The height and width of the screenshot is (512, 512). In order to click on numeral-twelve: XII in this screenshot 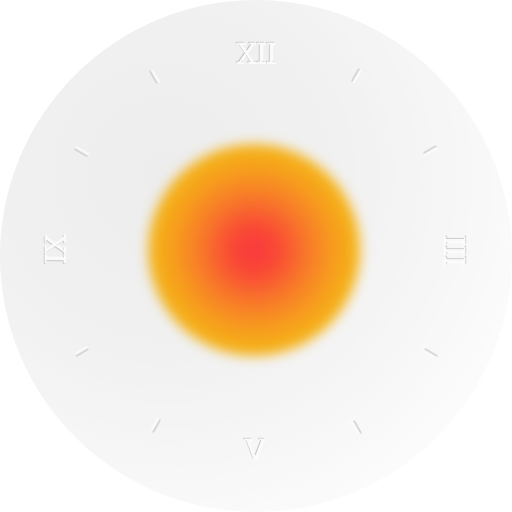, I will do `click(256, 53)`.